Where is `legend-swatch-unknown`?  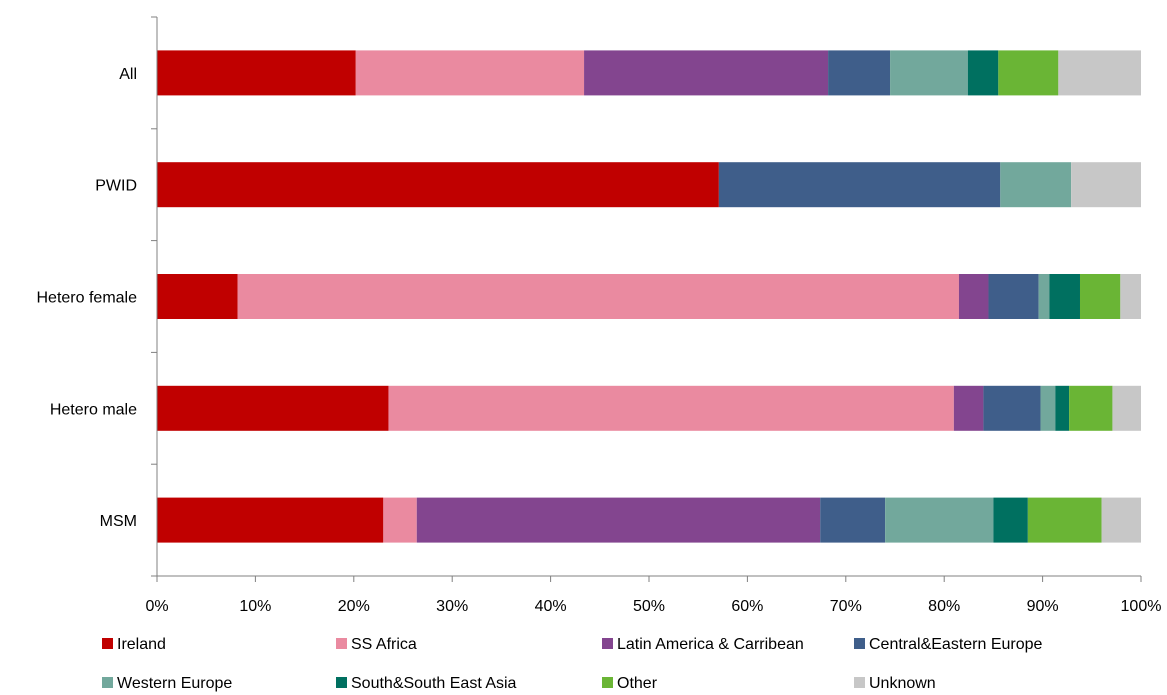
legend-swatch-unknown is located at coordinates (859, 682).